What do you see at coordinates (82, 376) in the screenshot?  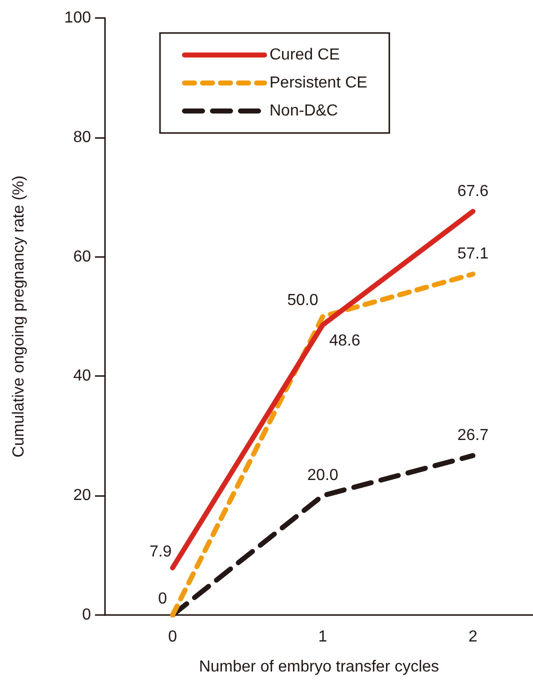 I see `y-tick-label: 40` at bounding box center [82, 376].